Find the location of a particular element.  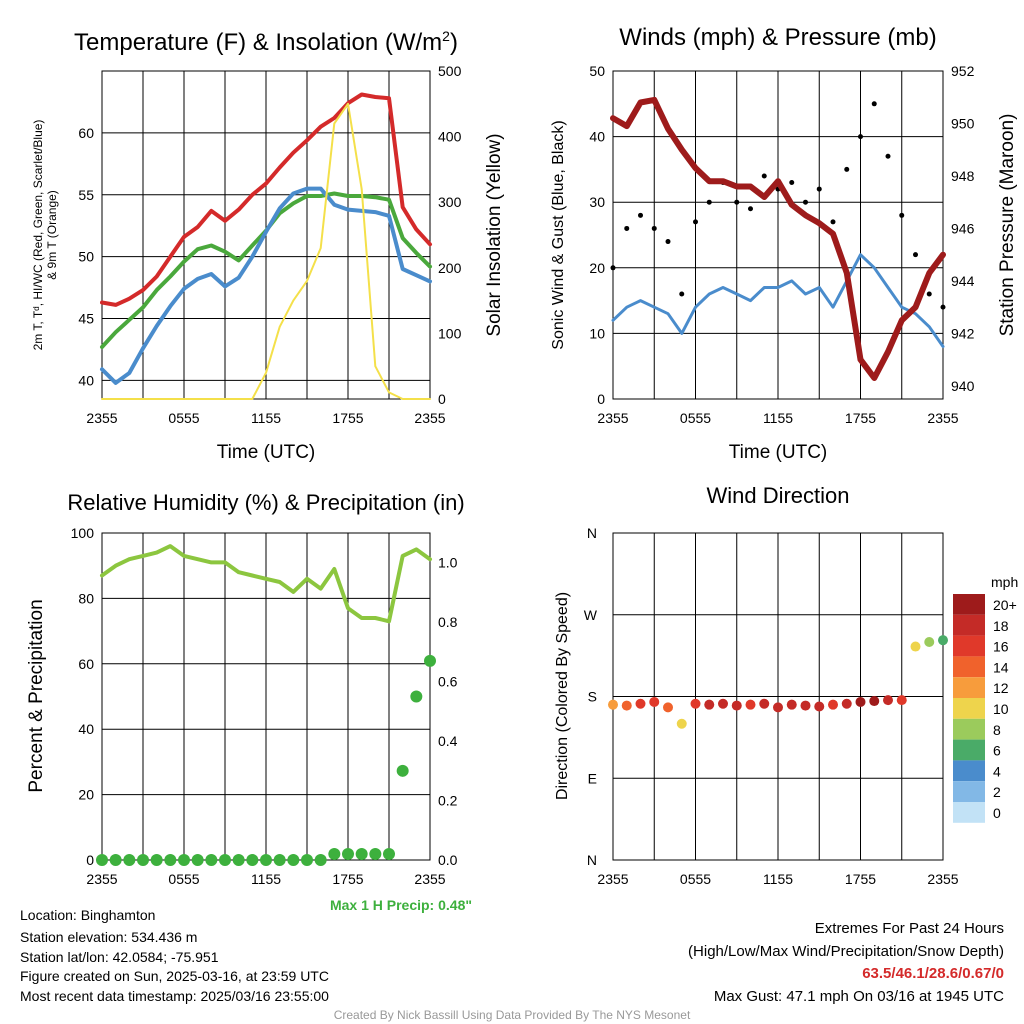

speed-legend-label: 12 is located at coordinates (1001, 688).